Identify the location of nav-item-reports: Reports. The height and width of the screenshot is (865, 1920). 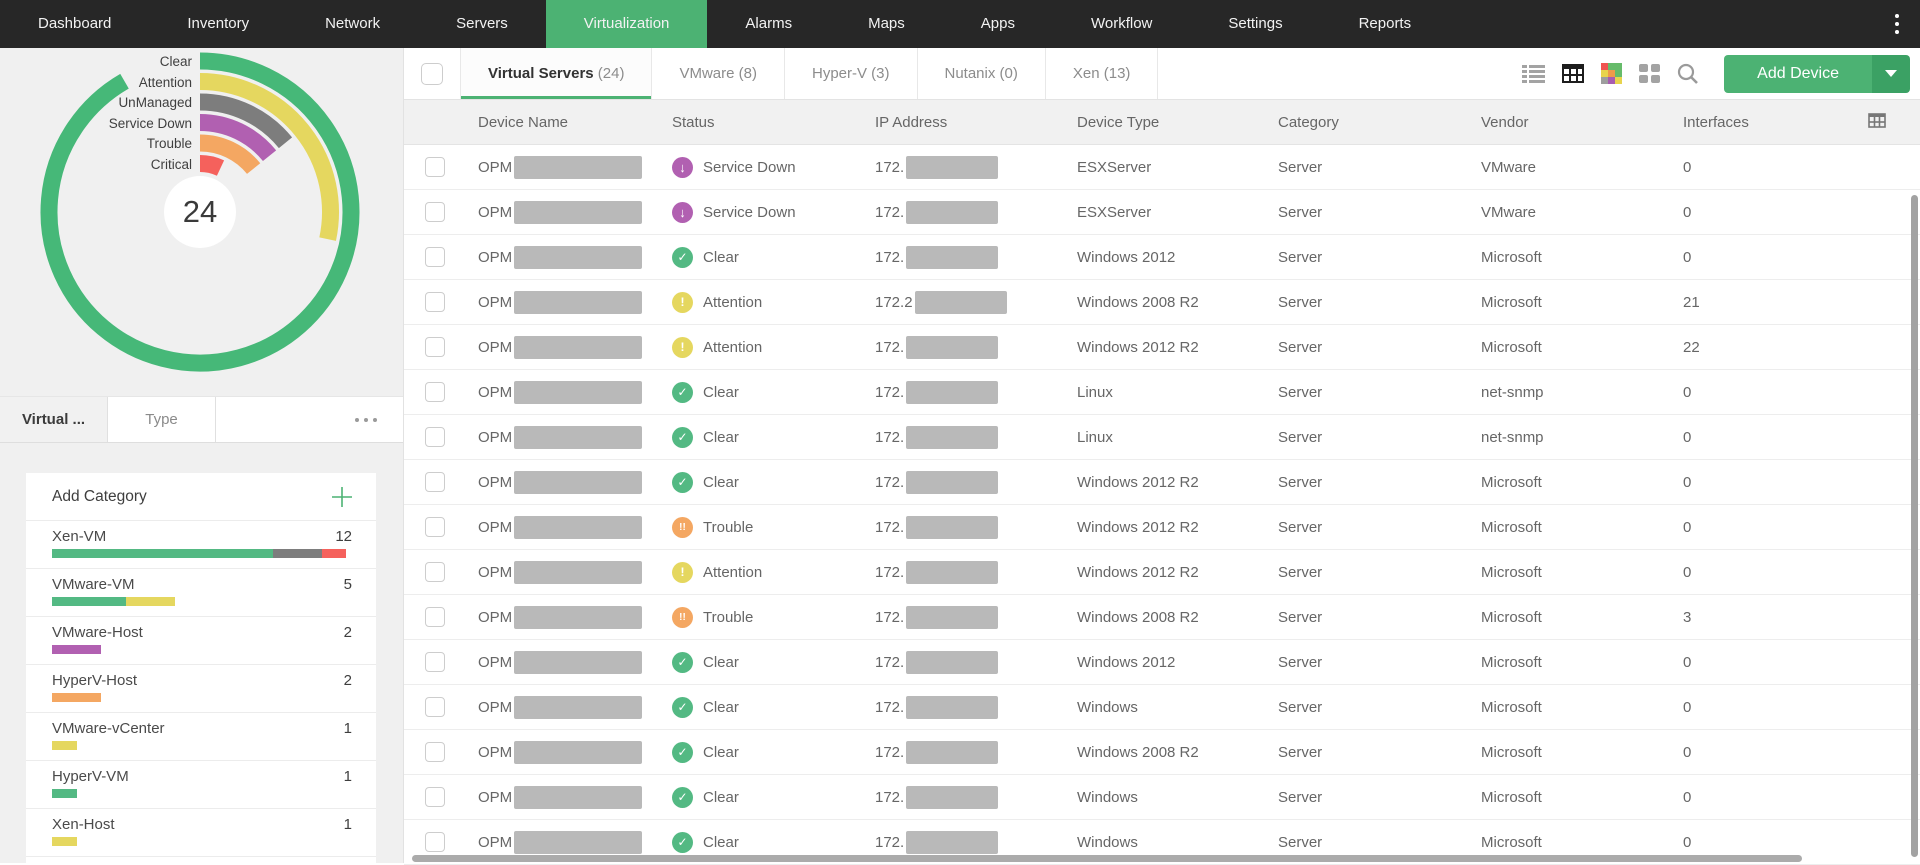
(1385, 24).